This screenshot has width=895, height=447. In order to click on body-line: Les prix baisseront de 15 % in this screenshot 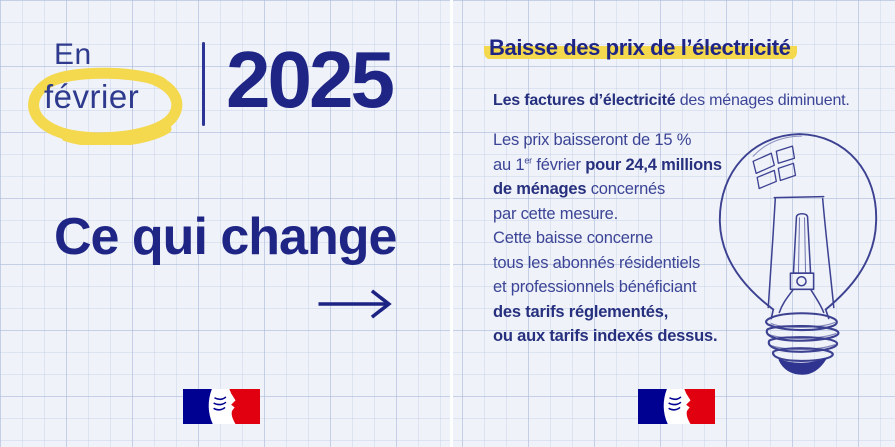, I will do `click(592, 140)`.